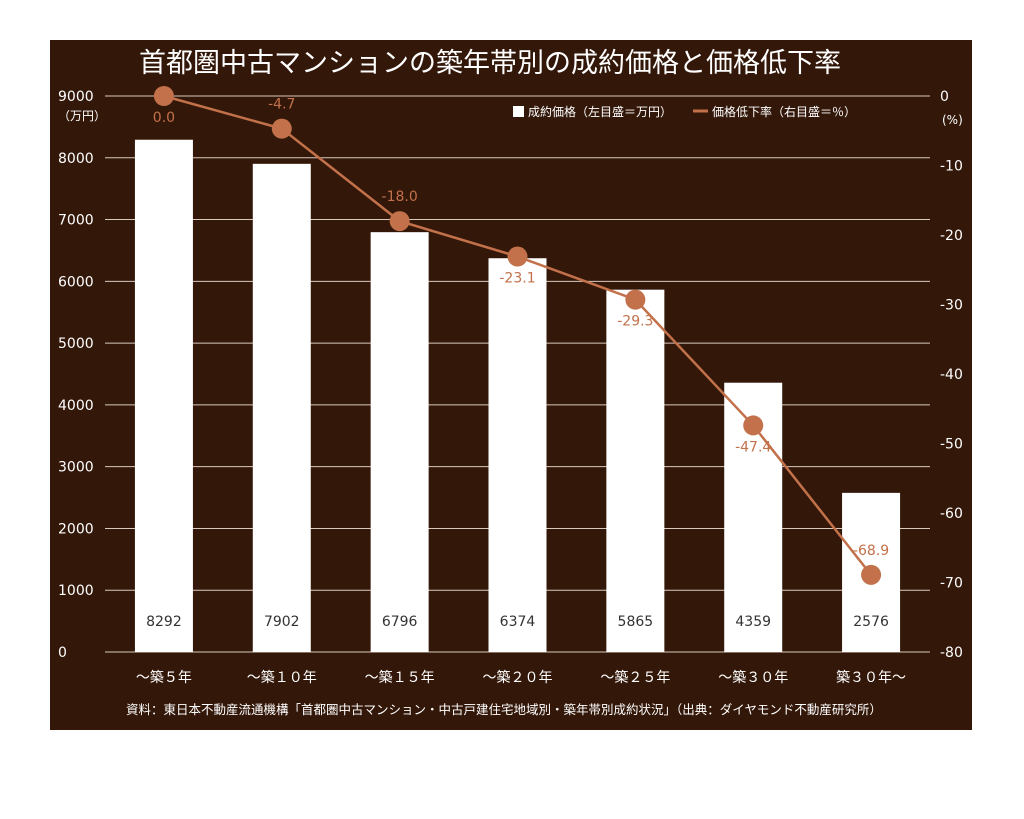  What do you see at coordinates (784, 111) in the screenshot?
I see `legend-line-label: 価格低下率（右目盛＝％）` at bounding box center [784, 111].